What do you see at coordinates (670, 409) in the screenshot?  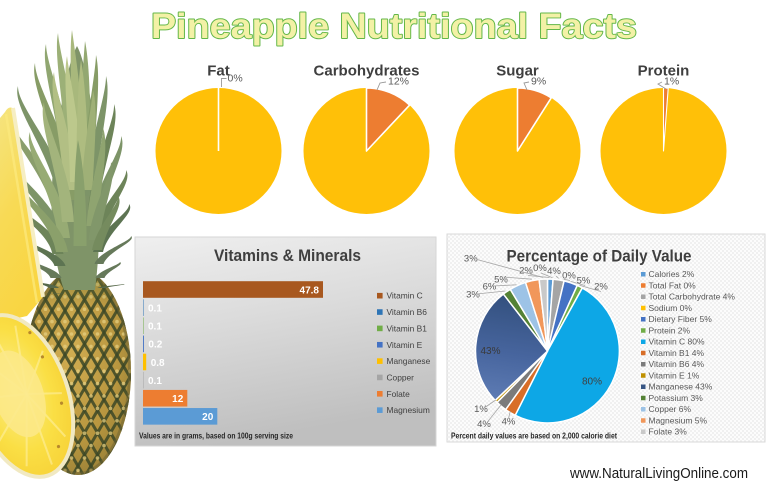 I see `svg-text: Copper 6%` at bounding box center [670, 409].